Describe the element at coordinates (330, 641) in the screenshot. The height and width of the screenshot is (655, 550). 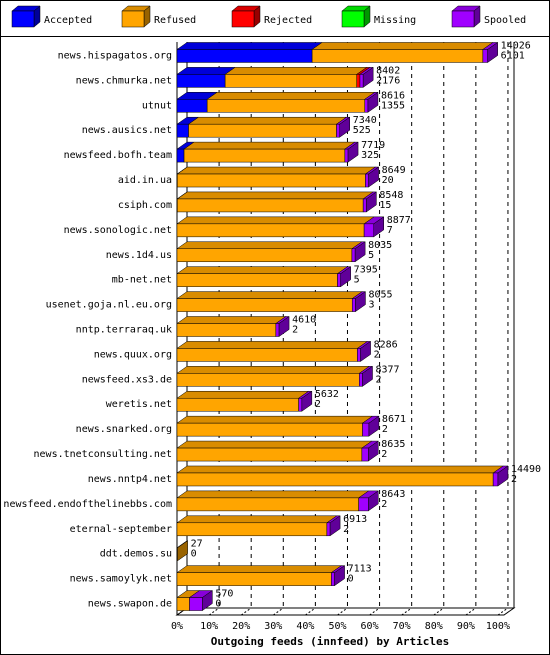
I see `chart-title: Outgoing feeds (innfeed) by Articles` at that location.